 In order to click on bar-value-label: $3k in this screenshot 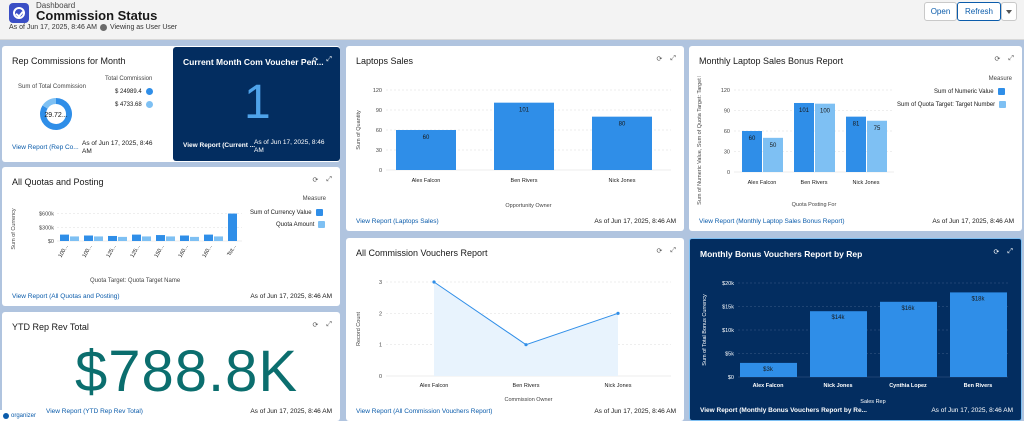, I will do `click(768, 370)`.